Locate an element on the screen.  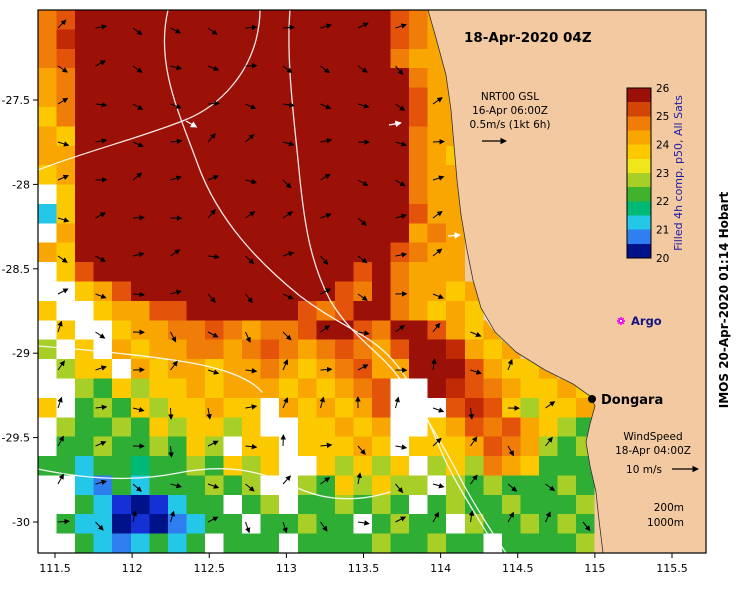
x-tick-label: 113 is located at coordinates (286, 568).